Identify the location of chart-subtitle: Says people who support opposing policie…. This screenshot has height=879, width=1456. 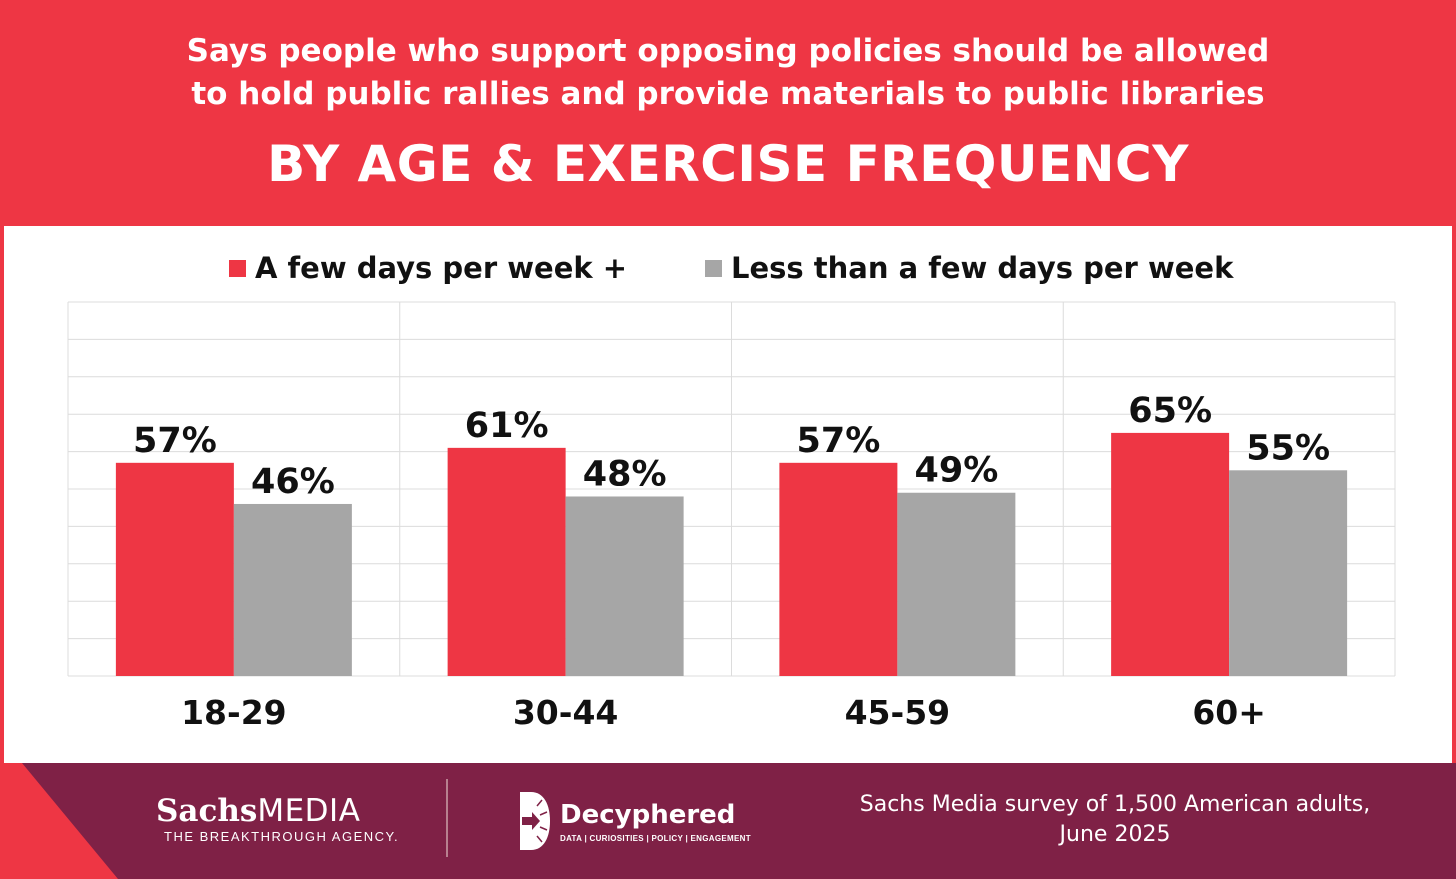
(728, 73).